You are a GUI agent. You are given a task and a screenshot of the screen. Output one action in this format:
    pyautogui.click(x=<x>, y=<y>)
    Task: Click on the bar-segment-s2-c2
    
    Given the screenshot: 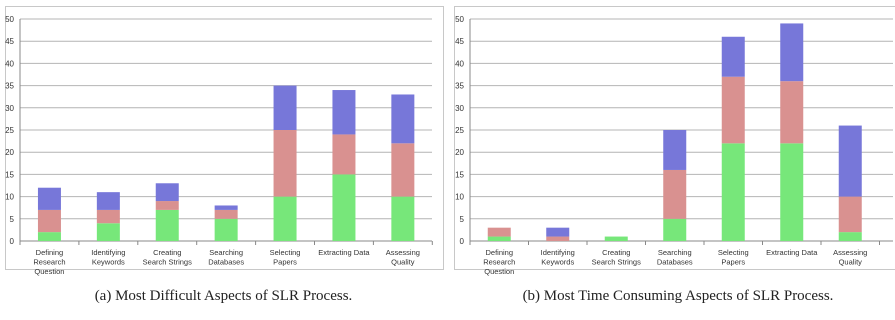 What is the action you would take?
    pyautogui.click(x=167, y=192)
    